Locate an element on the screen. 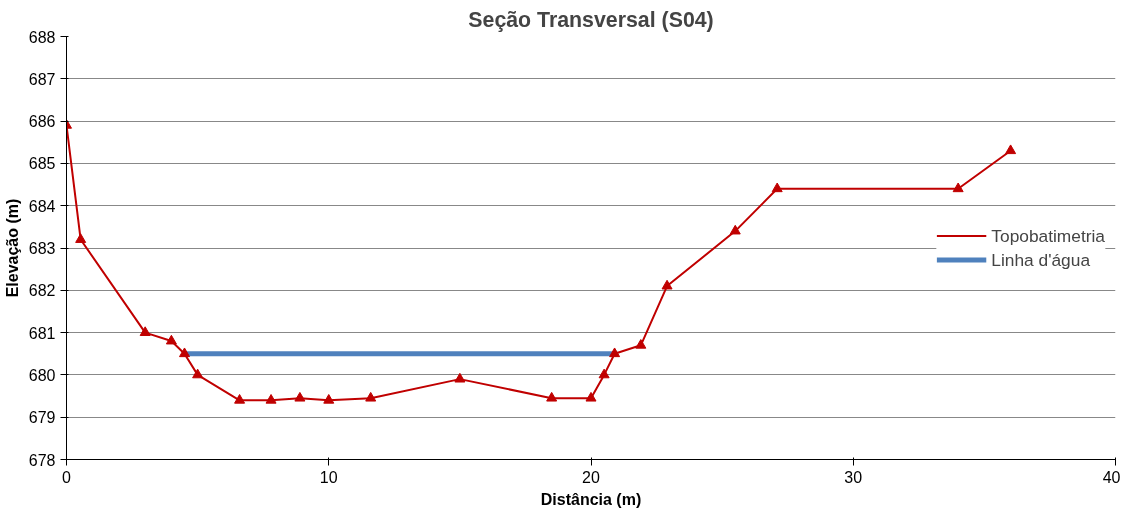  x-tick-label: 40 is located at coordinates (1111, 477).